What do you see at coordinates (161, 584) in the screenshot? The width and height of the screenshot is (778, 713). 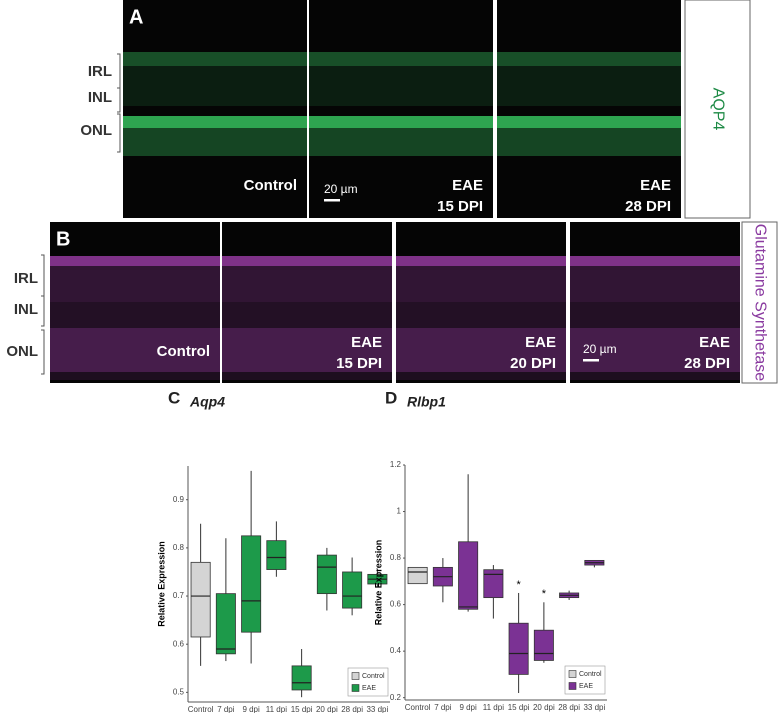 I see `y-axis-label: Relative Expression` at bounding box center [161, 584].